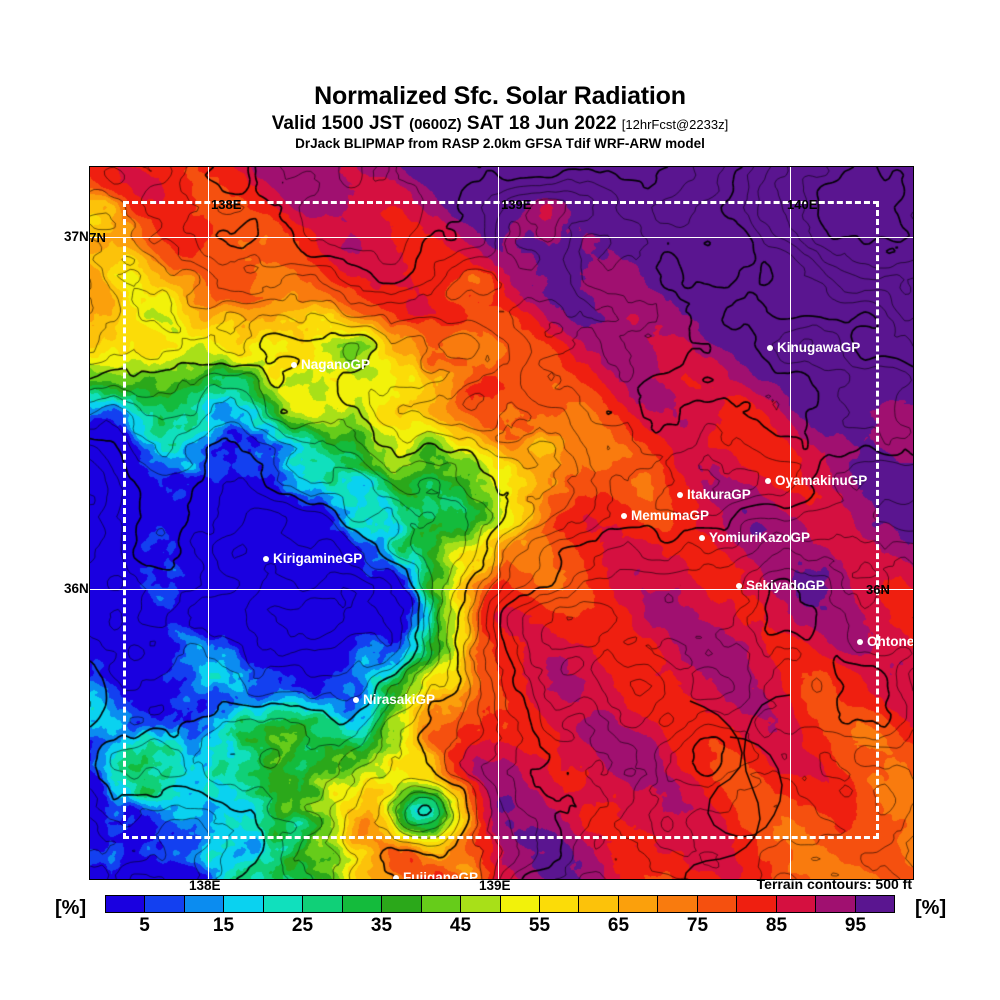  Describe the element at coordinates (834, 884) in the screenshot. I see `terrain-contour-note: Terrain contours: 500 ft` at that location.